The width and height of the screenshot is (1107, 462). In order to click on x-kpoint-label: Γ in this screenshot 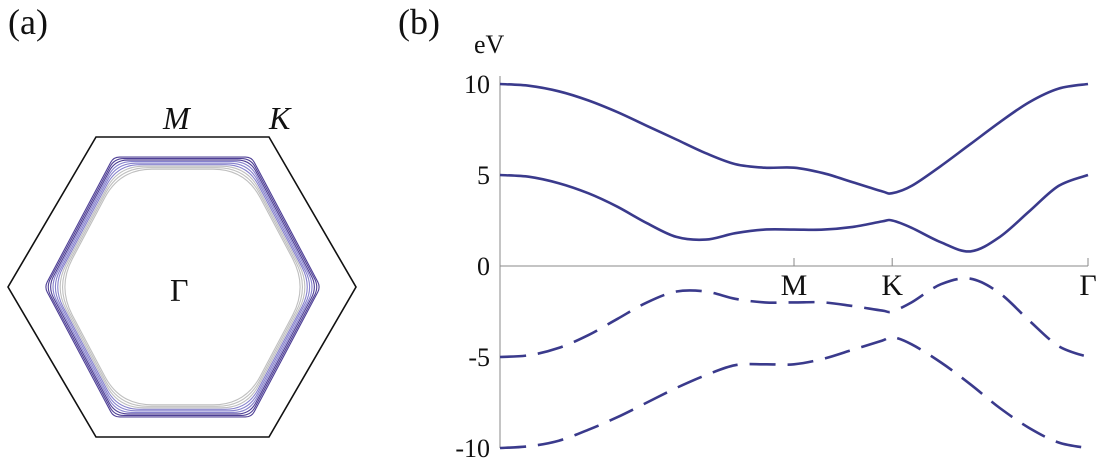, I will do `click(1087, 285)`.